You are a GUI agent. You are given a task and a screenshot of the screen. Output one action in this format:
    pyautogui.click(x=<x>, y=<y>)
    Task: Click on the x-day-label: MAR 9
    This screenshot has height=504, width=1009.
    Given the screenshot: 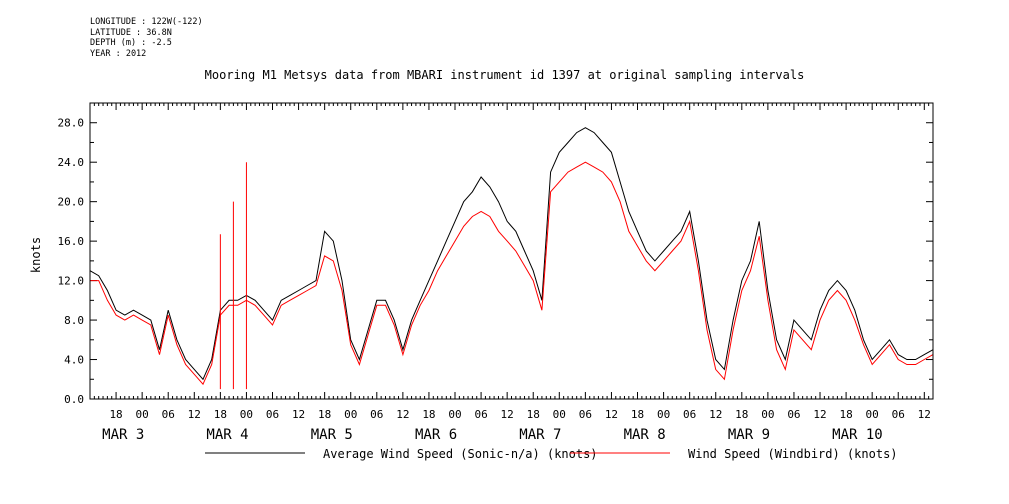 What is the action you would take?
    pyautogui.click(x=749, y=435)
    